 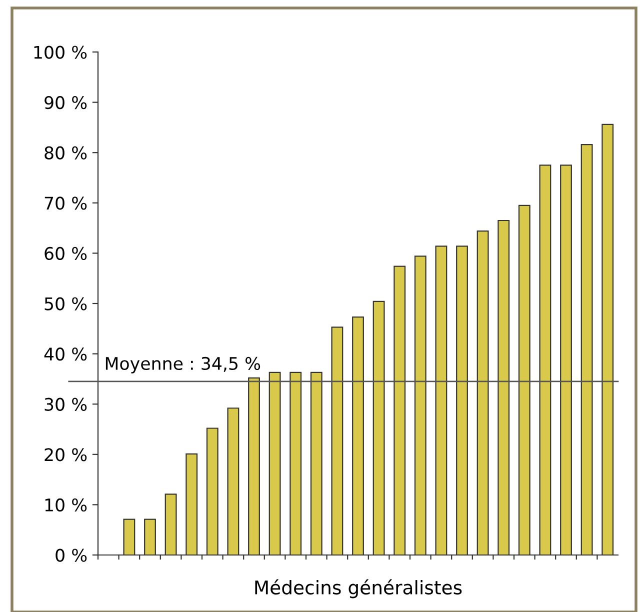 I want to click on y-tick-label: 90 %, so click(x=65, y=103).